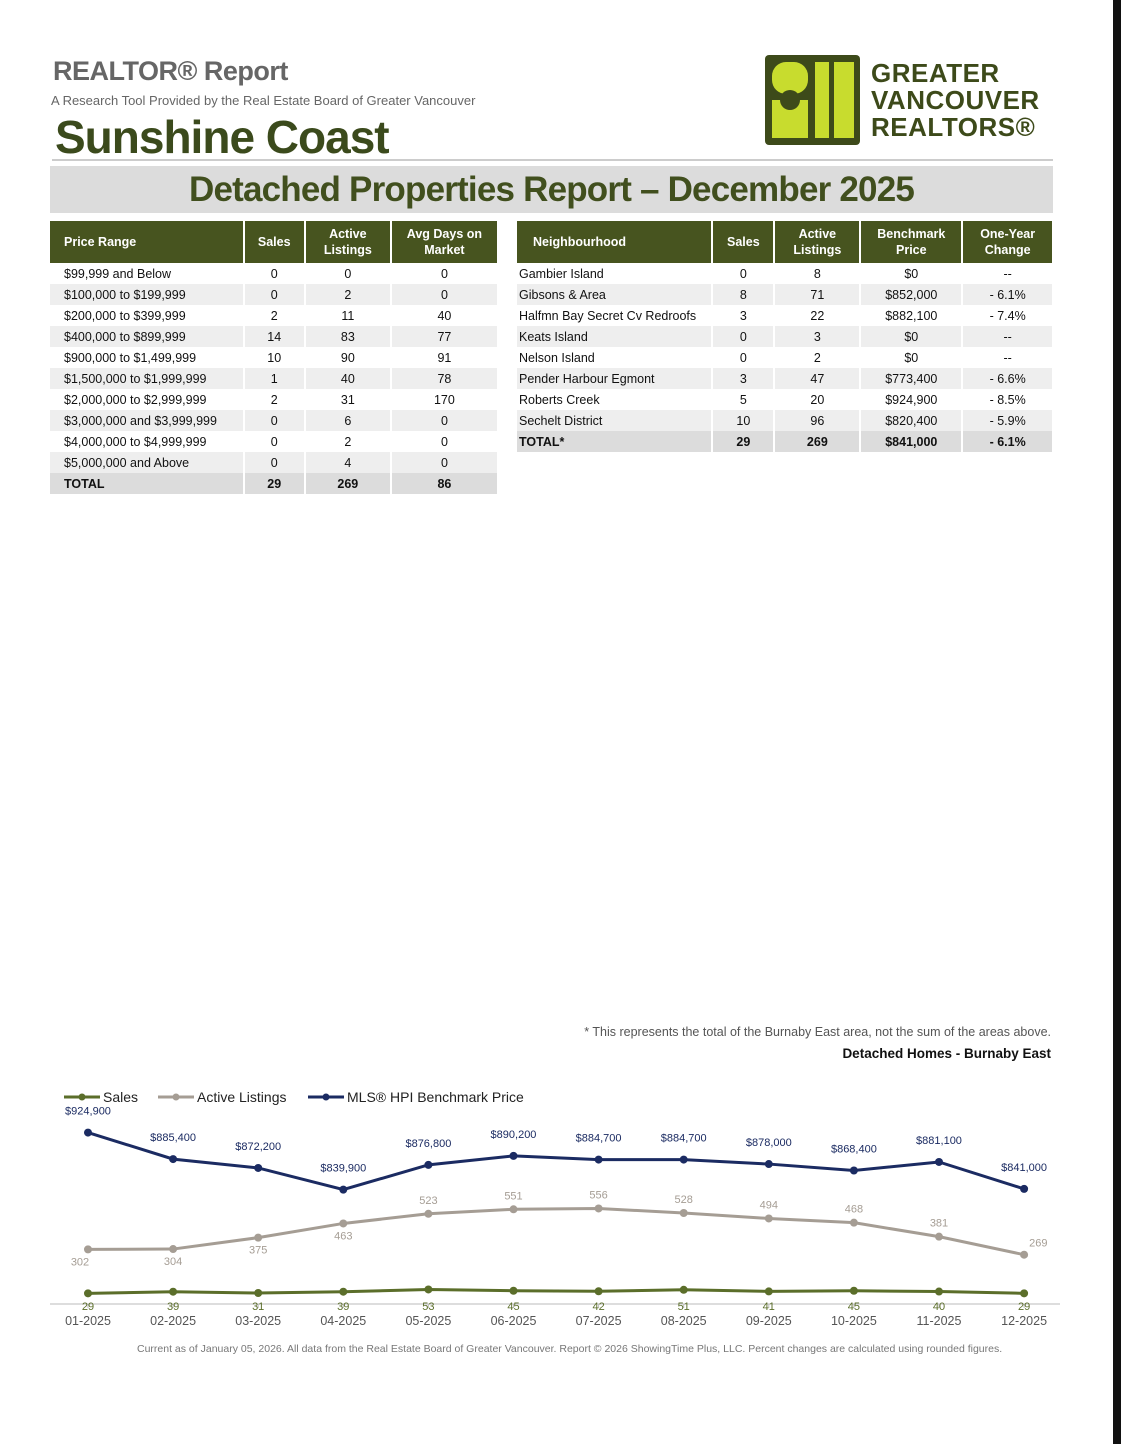 This screenshot has width=1121, height=1444. What do you see at coordinates (343, 1307) in the screenshot?
I see `data-label: 39` at bounding box center [343, 1307].